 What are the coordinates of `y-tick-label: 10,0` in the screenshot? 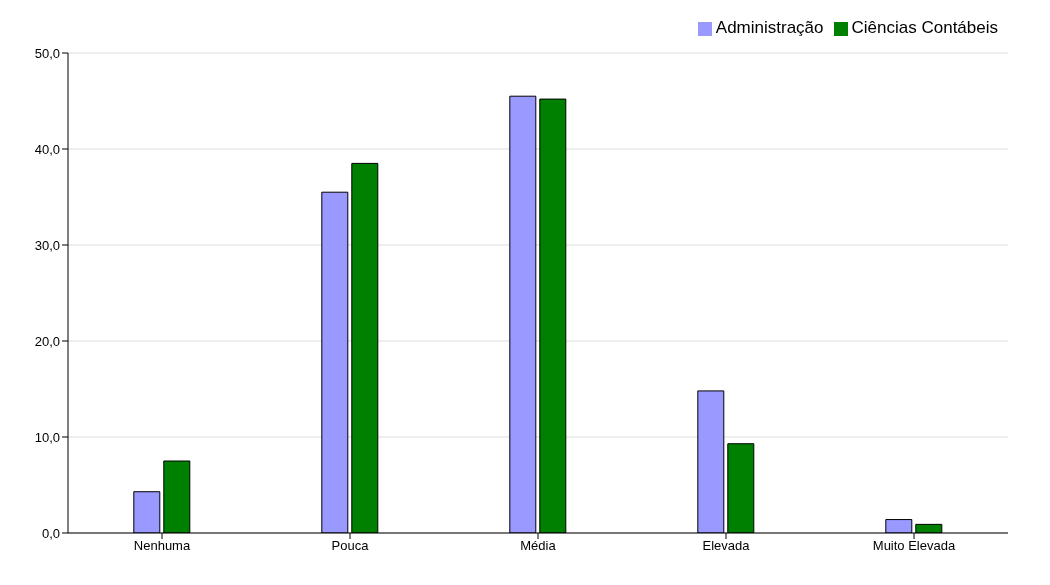 It's located at (47, 437).